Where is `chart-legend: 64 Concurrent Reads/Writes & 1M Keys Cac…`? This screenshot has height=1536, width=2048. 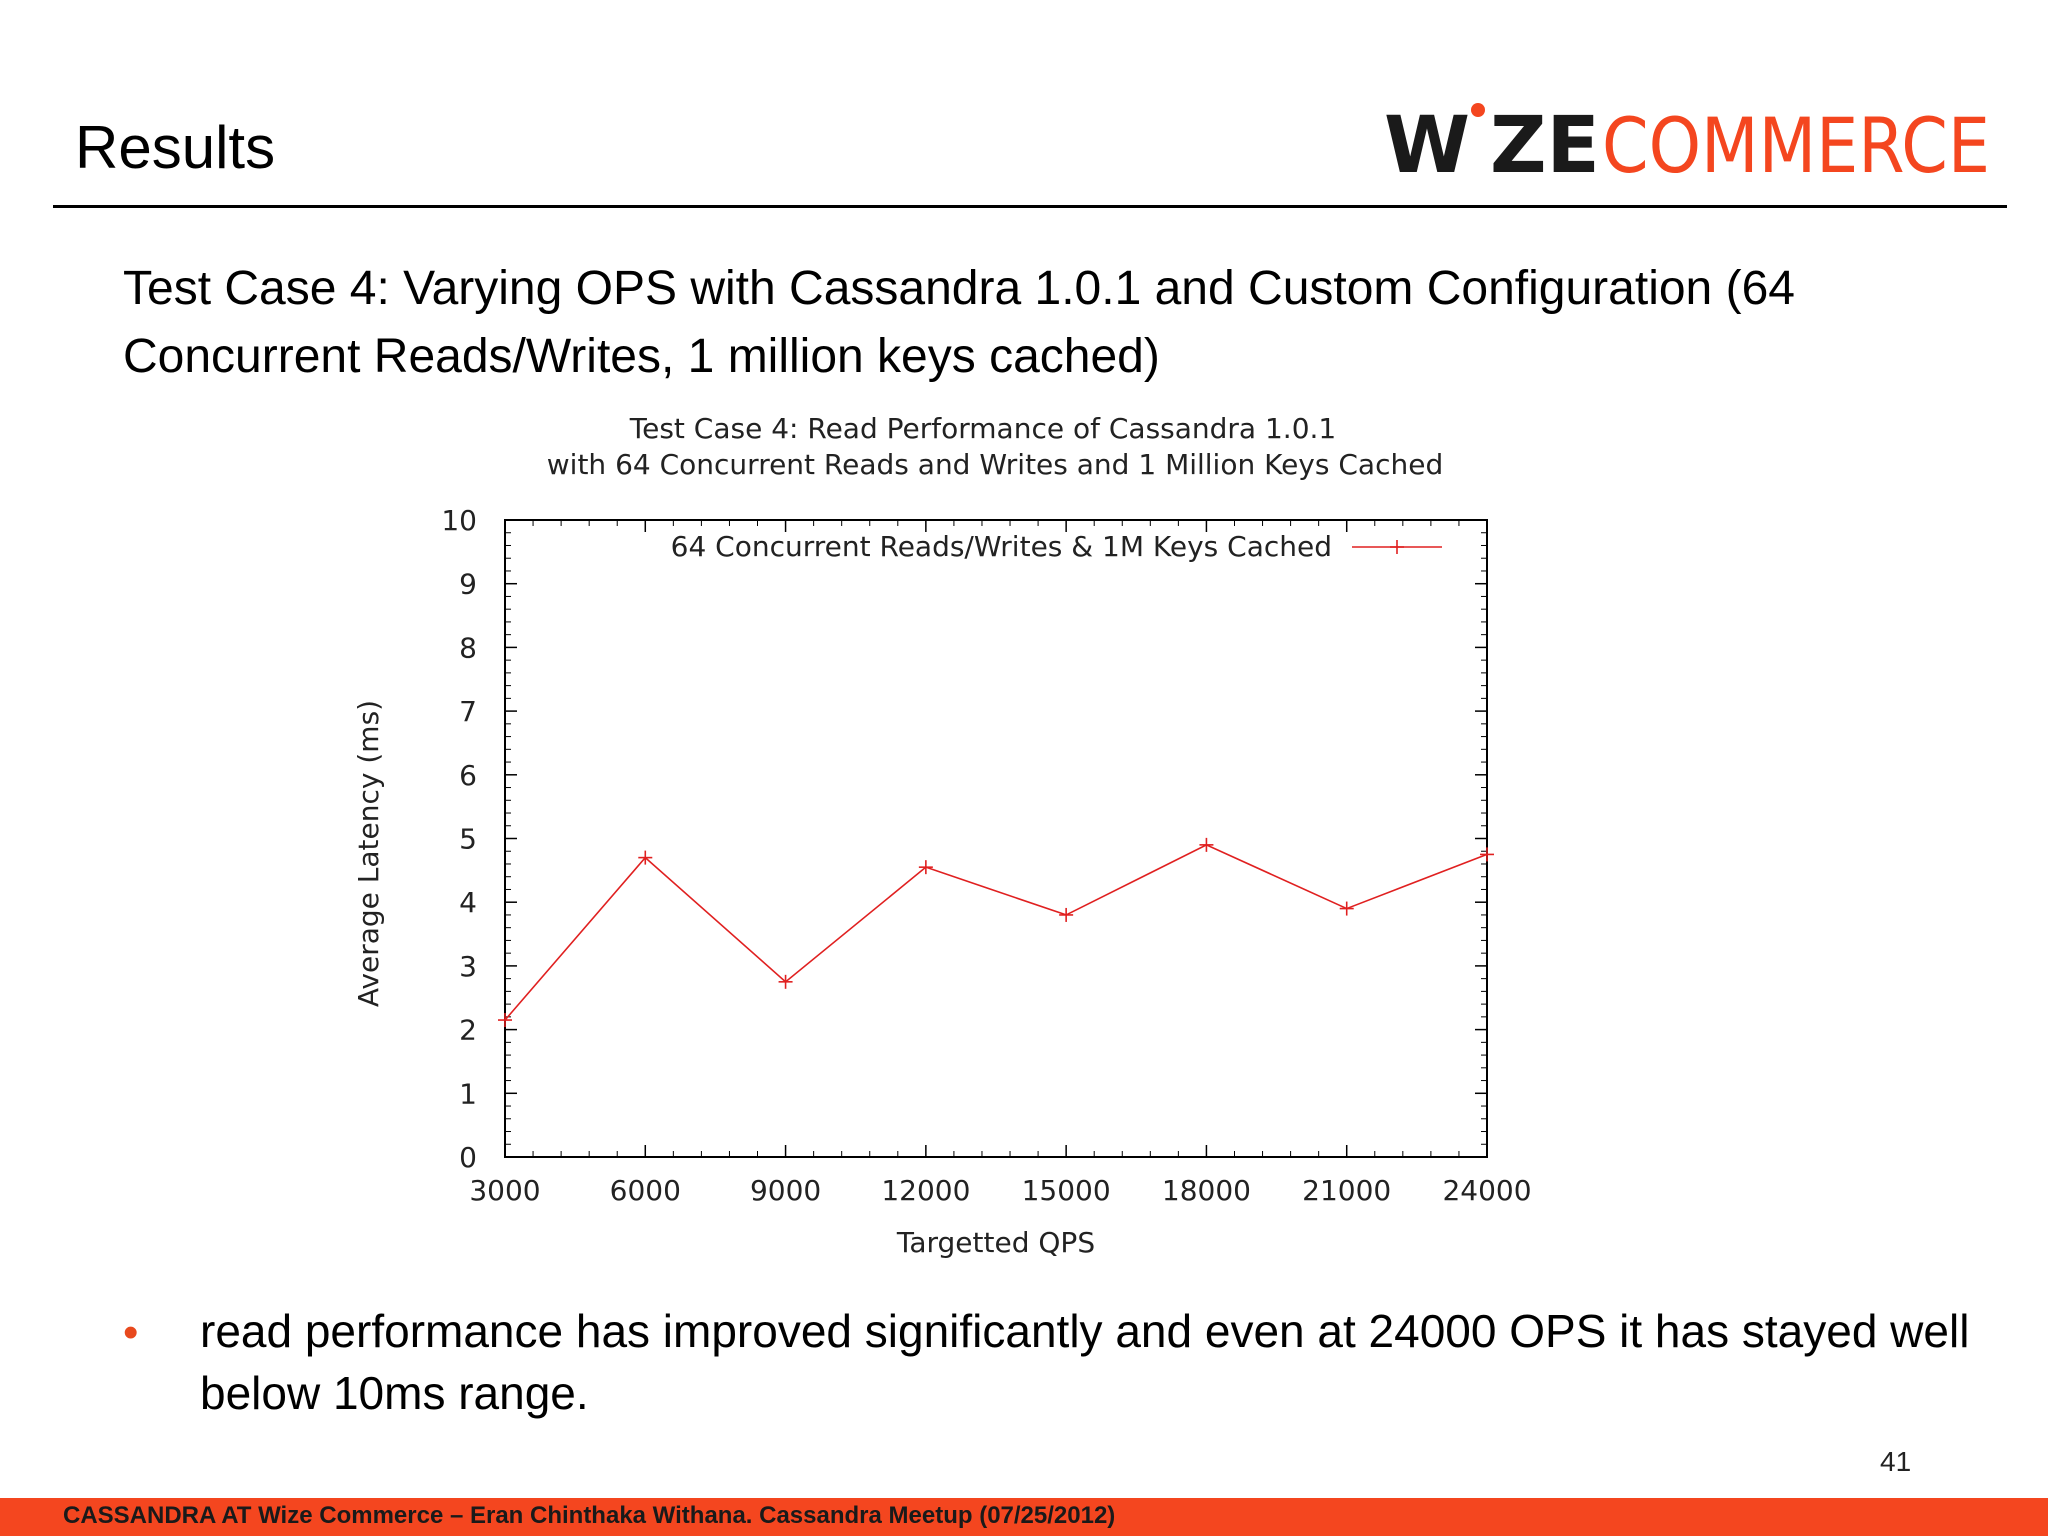 chart-legend: 64 Concurrent Reads/Writes & 1M Keys Cac… is located at coordinates (1056, 546).